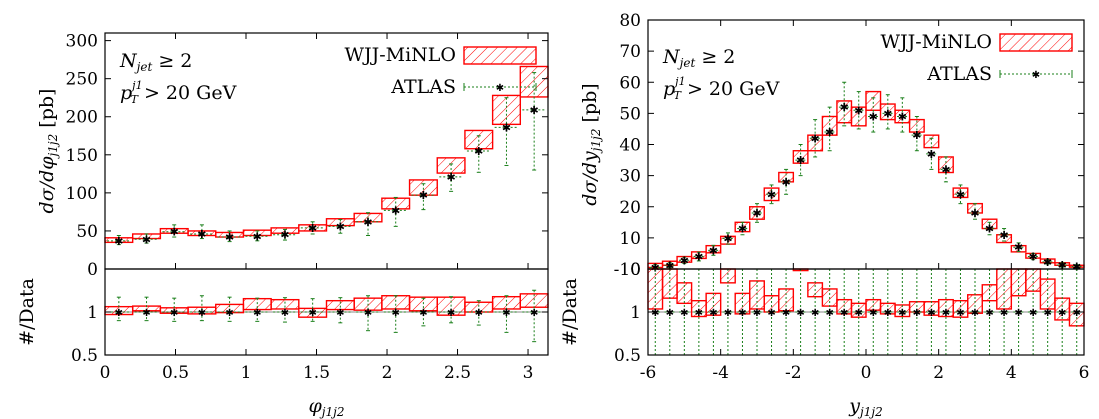  What do you see at coordinates (630, 208) in the screenshot?
I see `y-tick-label: 20` at bounding box center [630, 208].